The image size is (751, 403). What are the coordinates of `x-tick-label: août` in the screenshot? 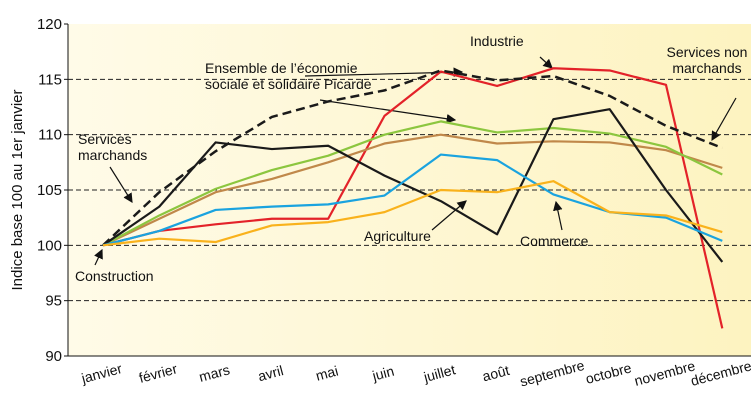 It's located at (496, 373).